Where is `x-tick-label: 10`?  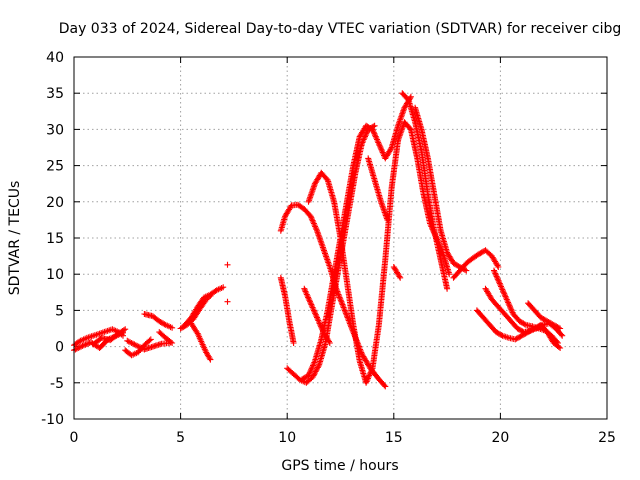
x-tick-label: 10 is located at coordinates (287, 438).